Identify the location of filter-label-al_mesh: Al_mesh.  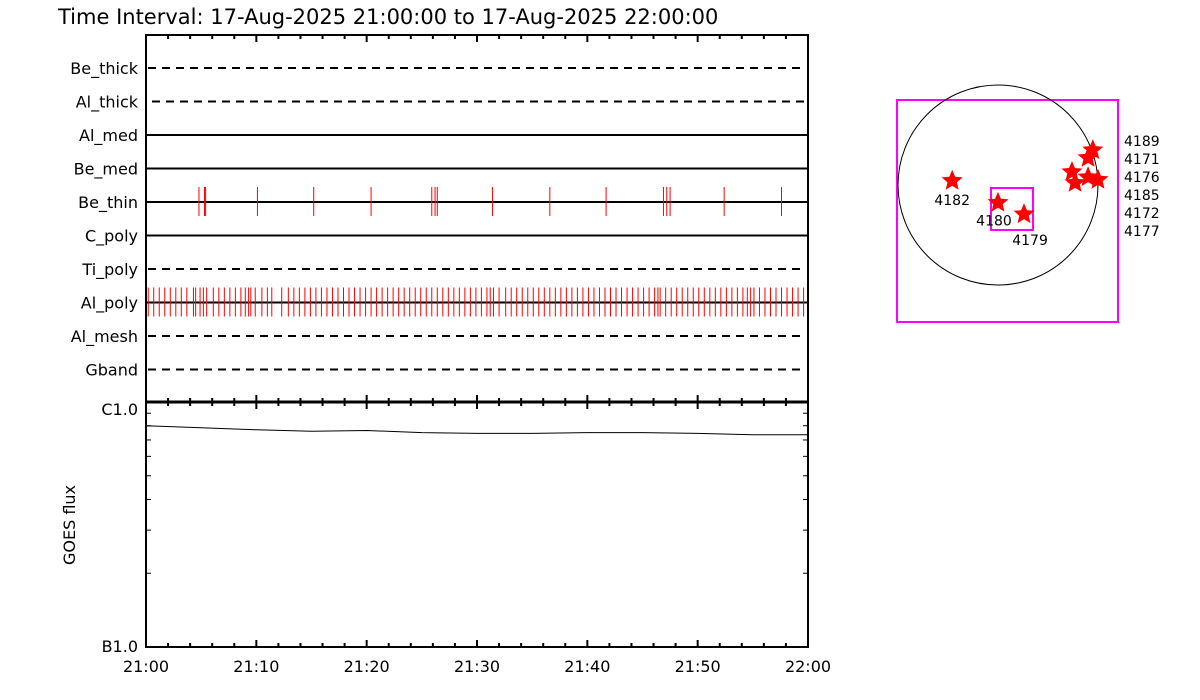
(104, 337).